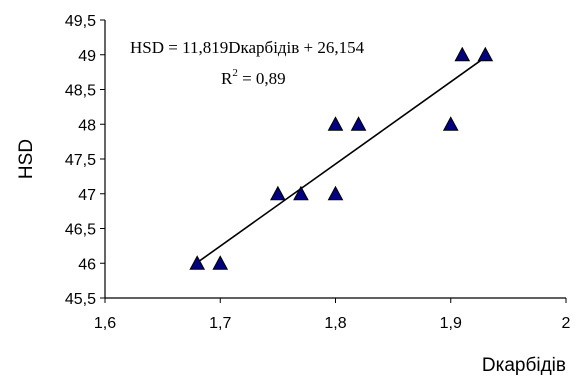 The height and width of the screenshot is (380, 575). Describe the element at coordinates (87, 264) in the screenshot. I see `y-tick-label: 46` at that location.